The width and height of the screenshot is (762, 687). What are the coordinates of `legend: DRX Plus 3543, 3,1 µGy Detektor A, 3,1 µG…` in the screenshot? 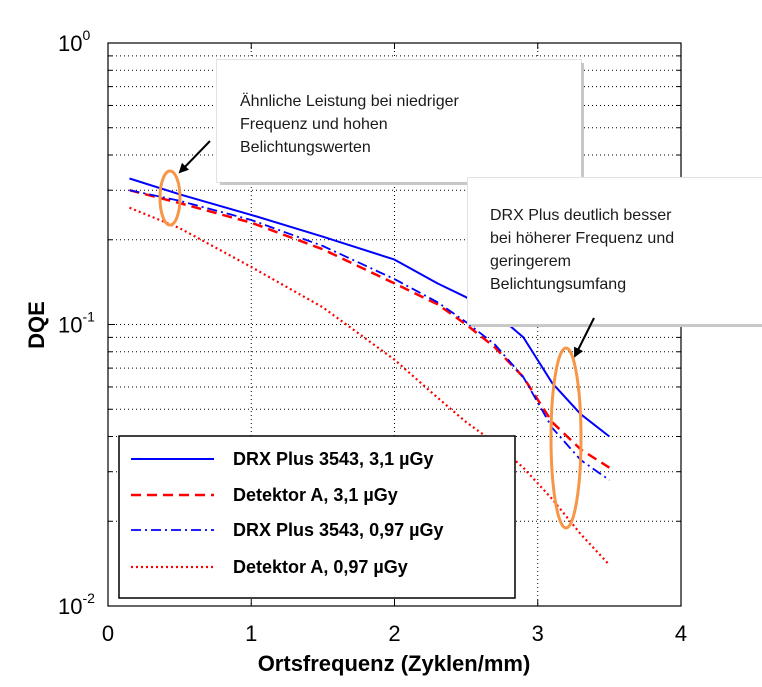 It's located at (317, 517).